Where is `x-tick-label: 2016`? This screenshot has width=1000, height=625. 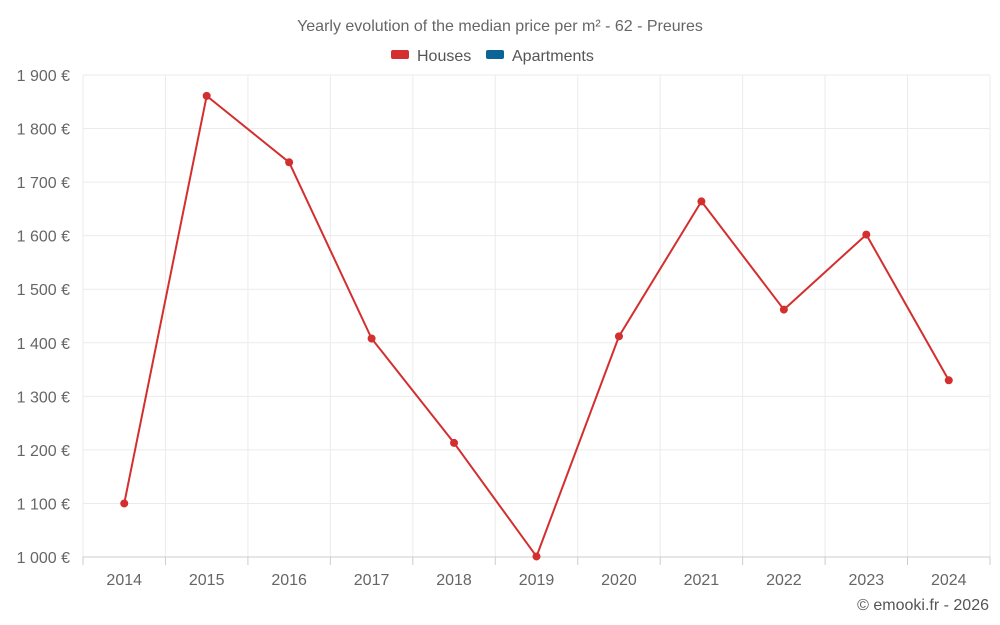
x-tick-label: 2016 is located at coordinates (289, 580).